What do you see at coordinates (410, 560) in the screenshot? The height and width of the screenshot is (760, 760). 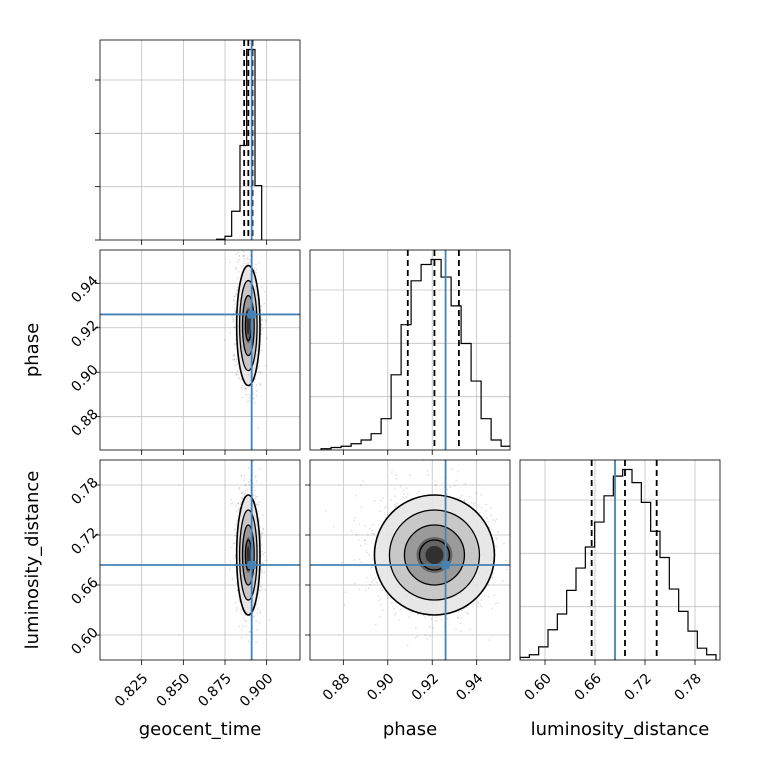 I see `panel-frame` at bounding box center [410, 560].